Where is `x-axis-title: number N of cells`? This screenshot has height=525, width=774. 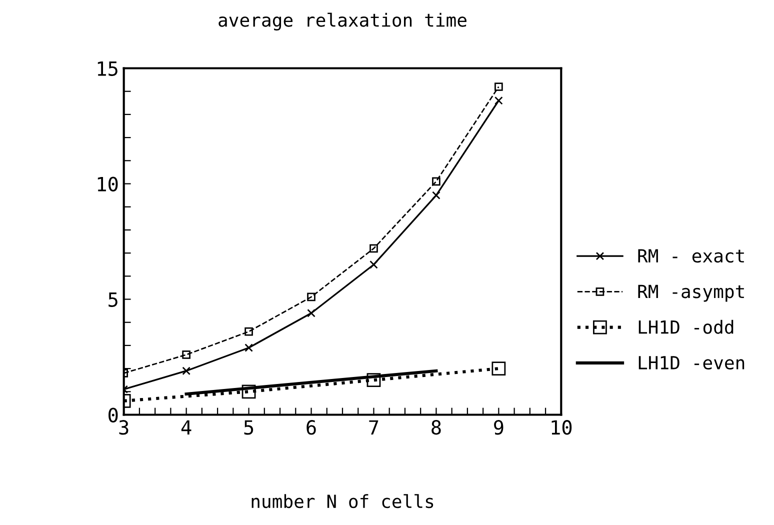 x-axis-title: number N of cells is located at coordinates (343, 501).